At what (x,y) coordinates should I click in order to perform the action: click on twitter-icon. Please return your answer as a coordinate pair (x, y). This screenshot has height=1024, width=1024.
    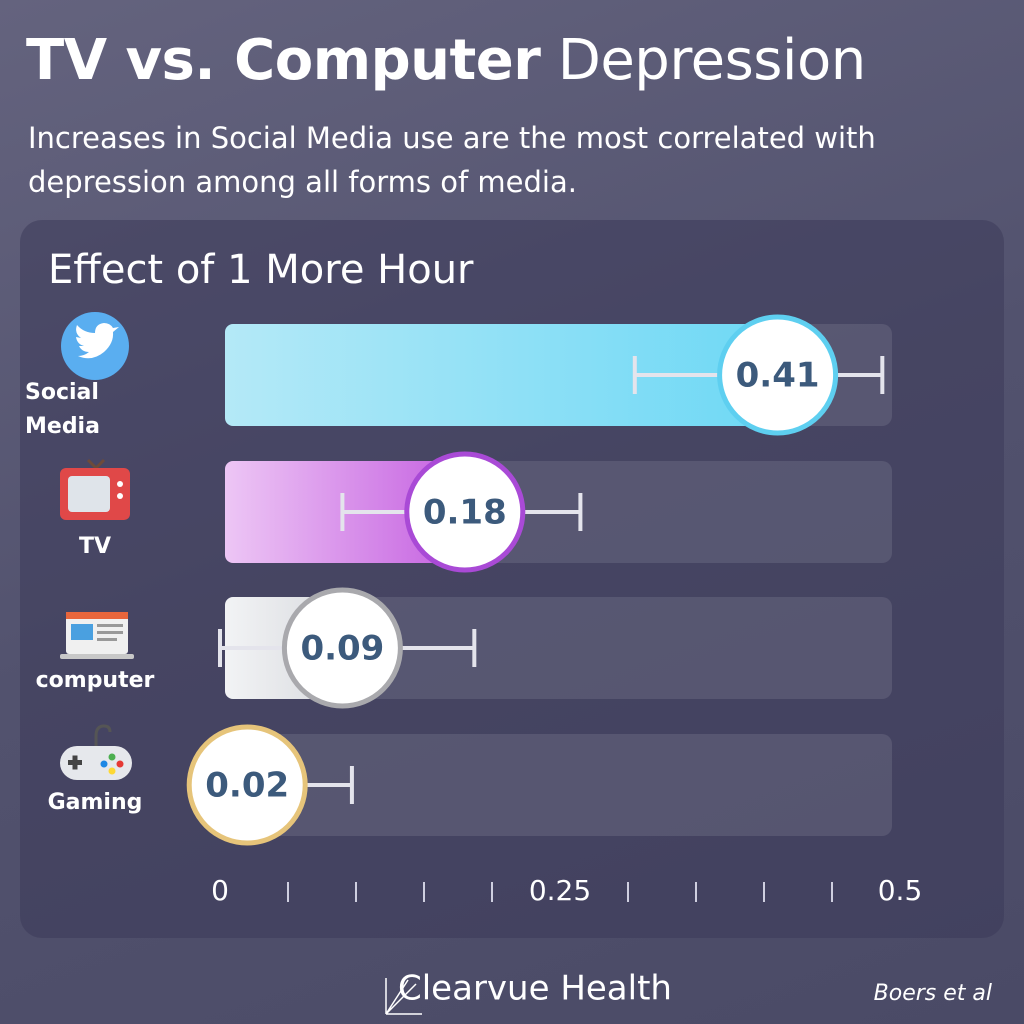
    Looking at the image, I should click on (95, 346).